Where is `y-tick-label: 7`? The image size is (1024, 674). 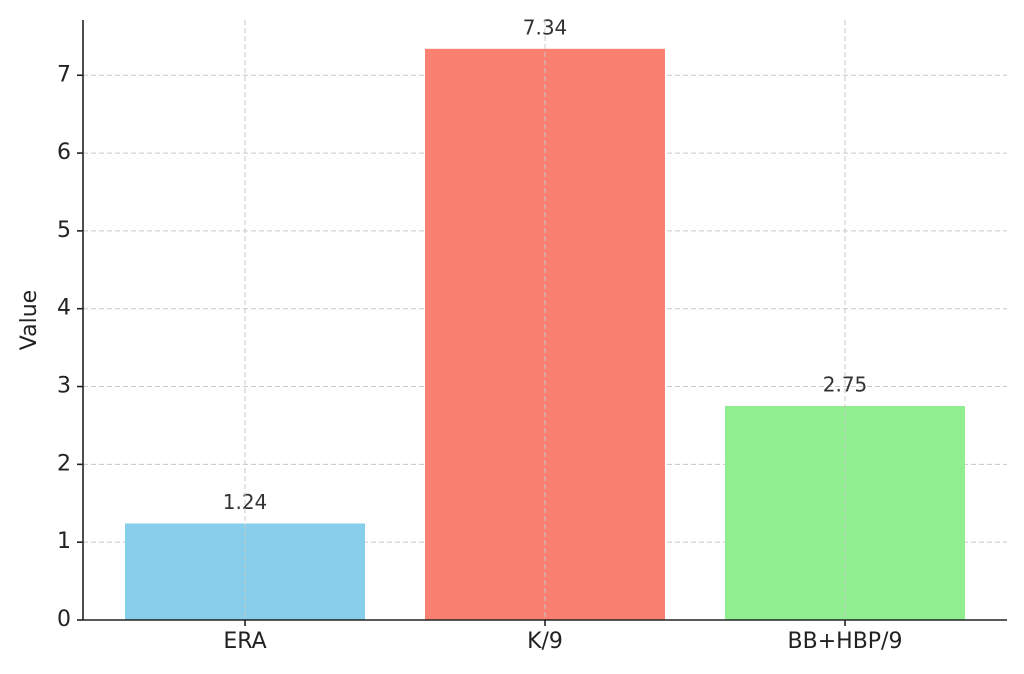
y-tick-label: 7 is located at coordinates (64, 74).